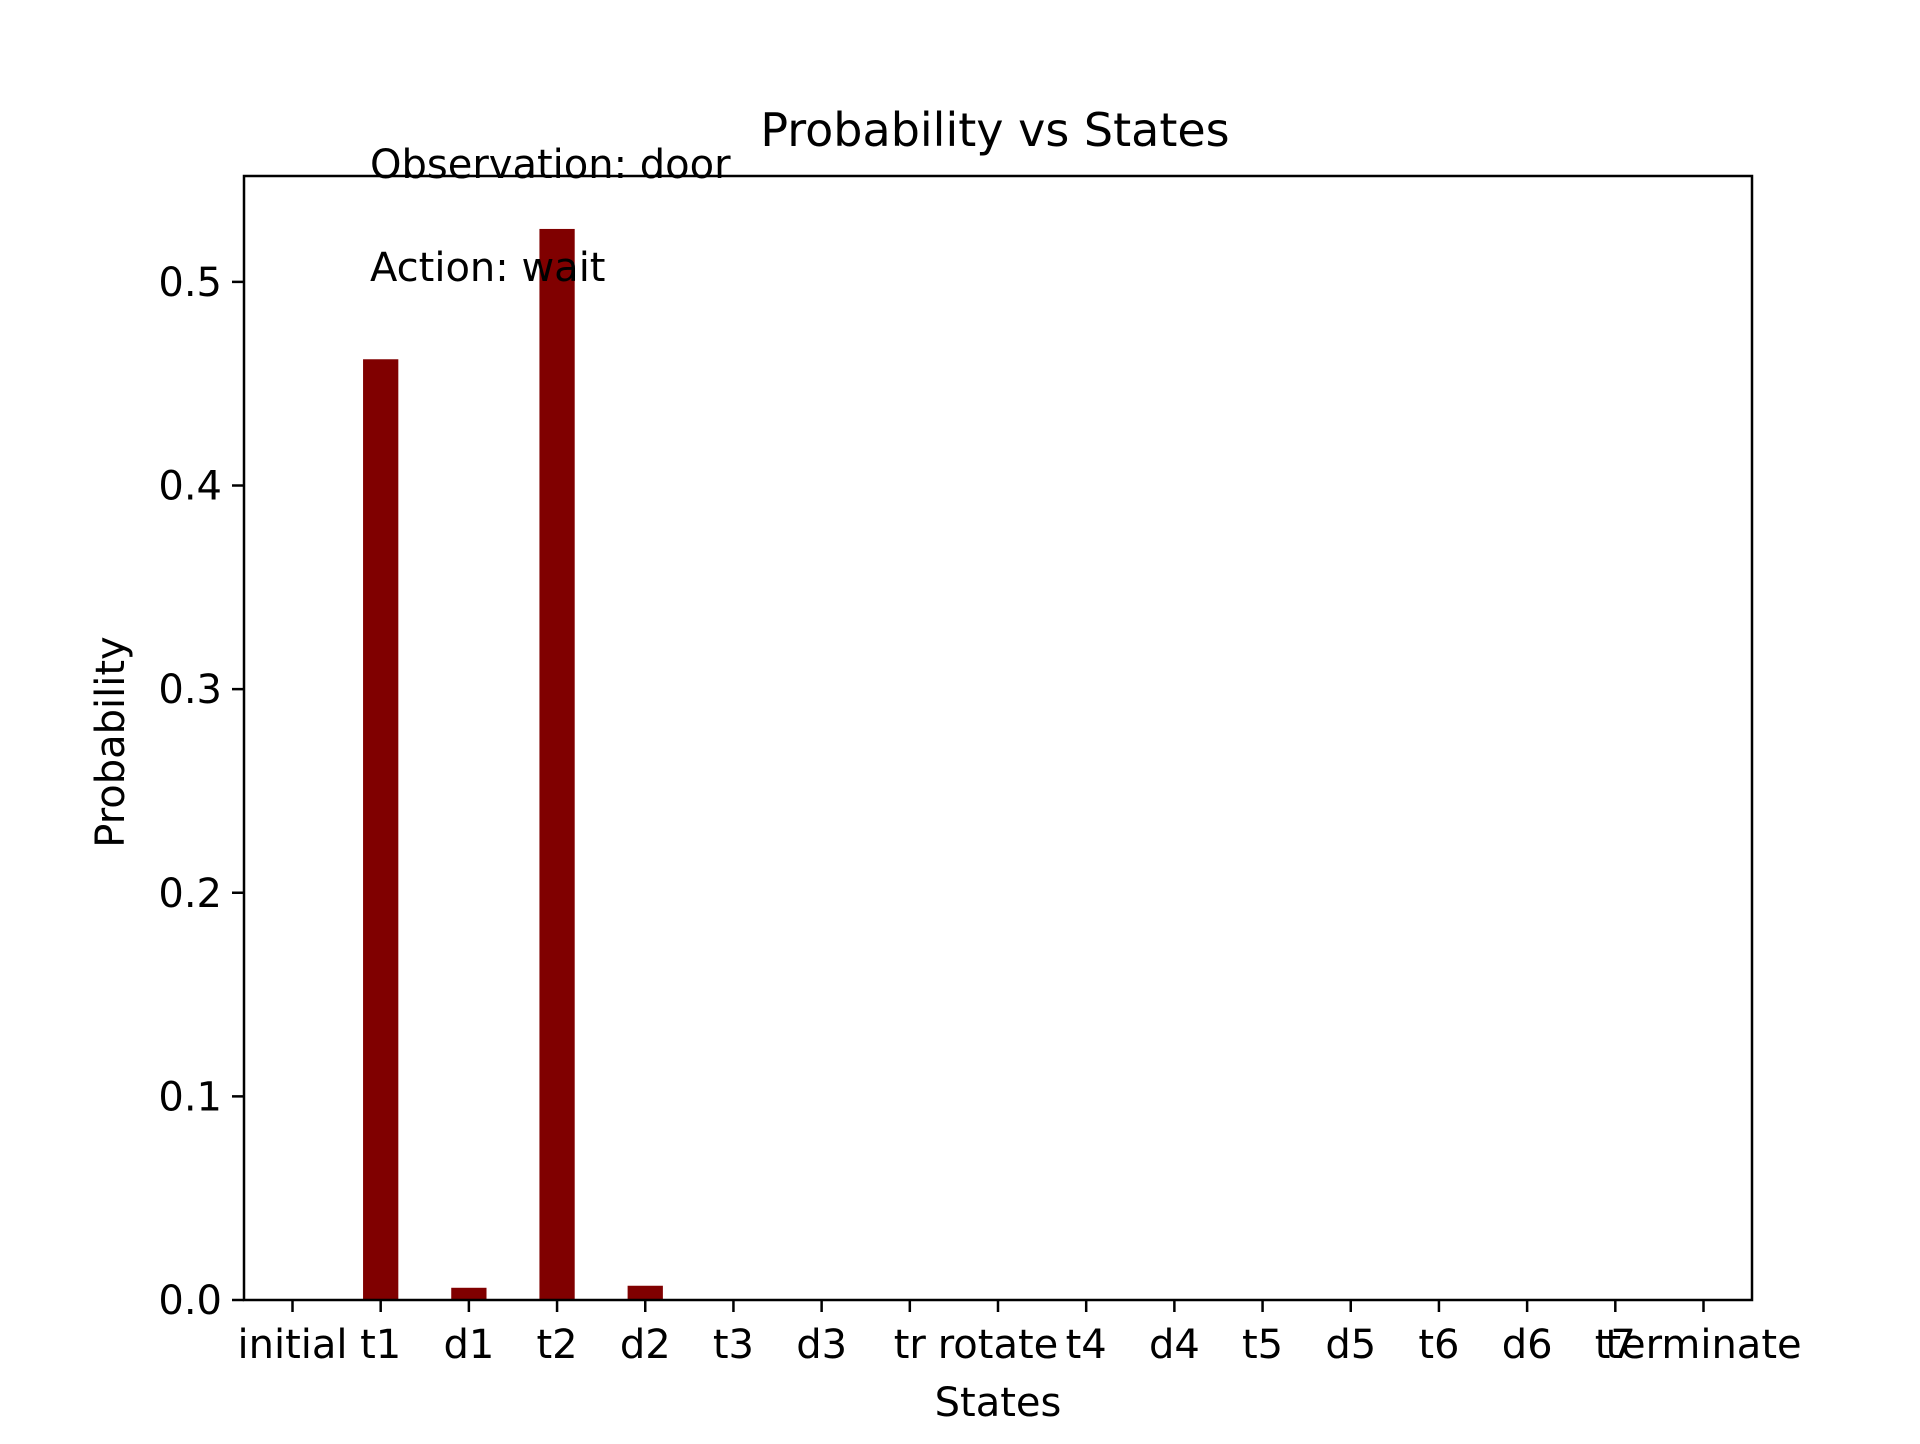 The height and width of the screenshot is (1444, 1920). I want to click on x-tick-label: t7, so click(1615, 1345).